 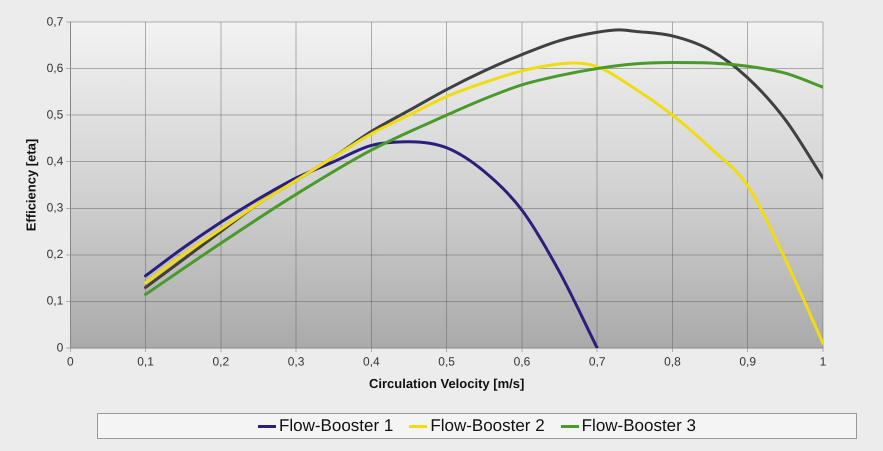 I want to click on x-tick-label: 1, so click(x=823, y=361).